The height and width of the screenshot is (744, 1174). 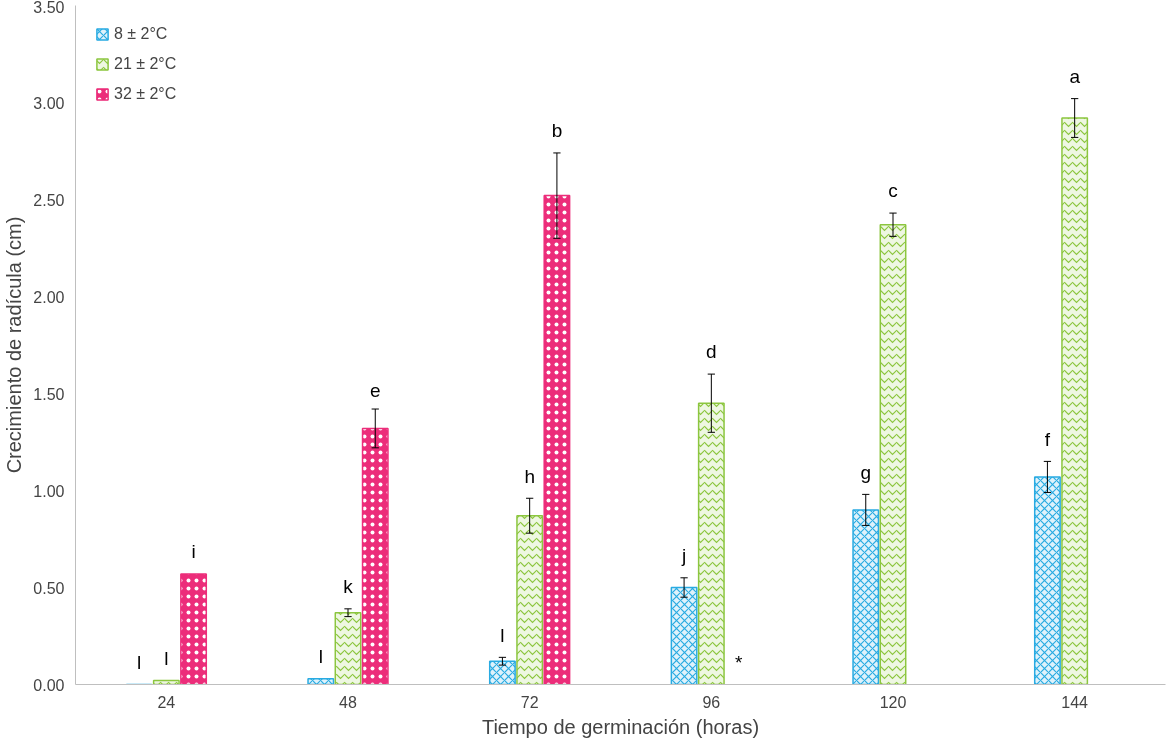 I want to click on x-tick-label: 144, so click(x=1075, y=702).